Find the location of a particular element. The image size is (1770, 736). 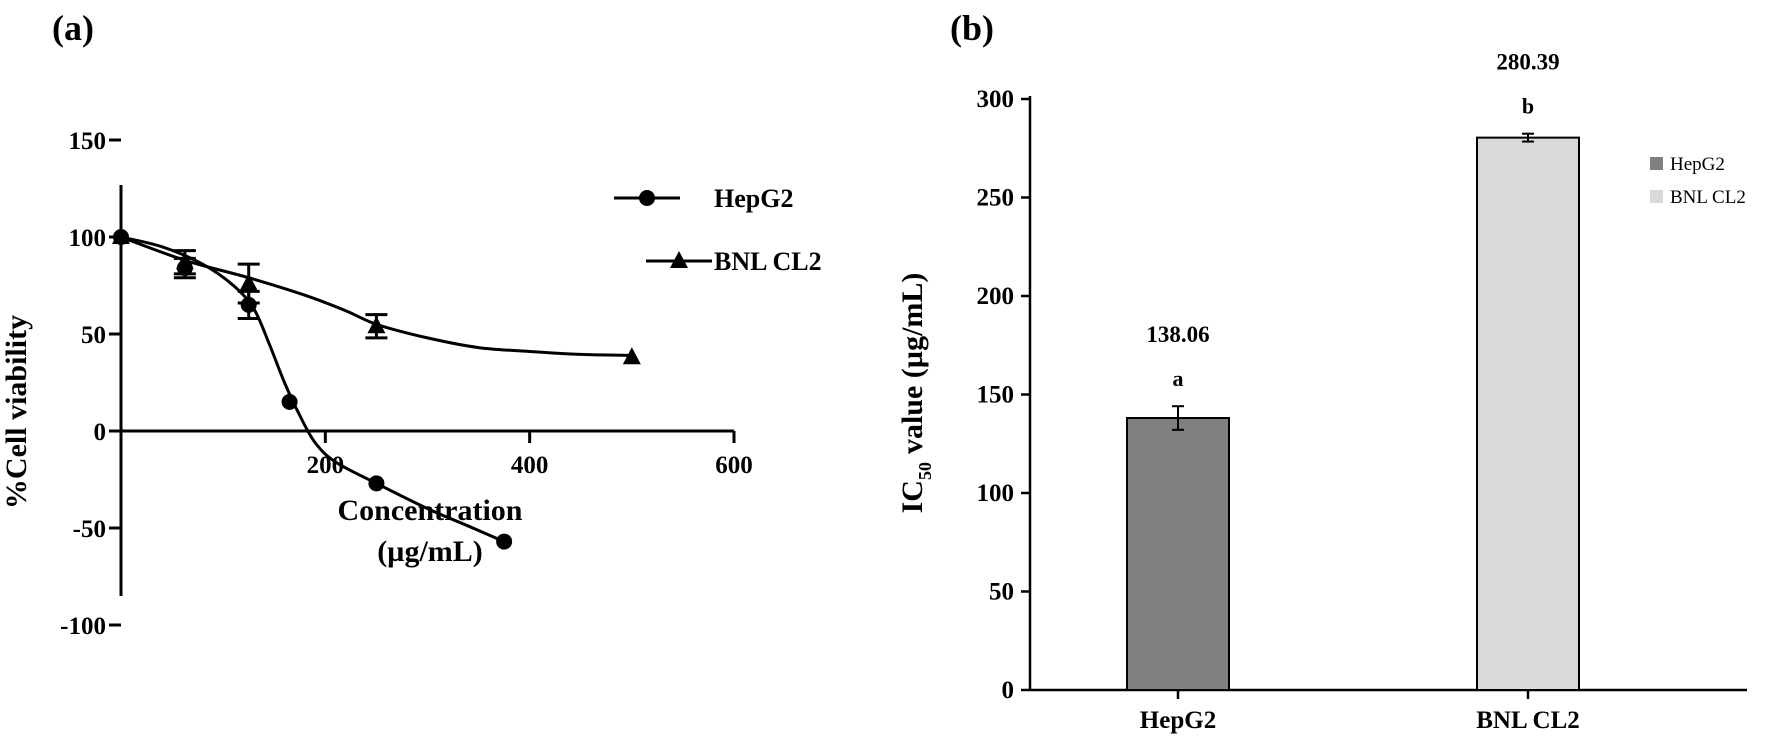

b-y-tick-label: 150 is located at coordinates (996, 395).